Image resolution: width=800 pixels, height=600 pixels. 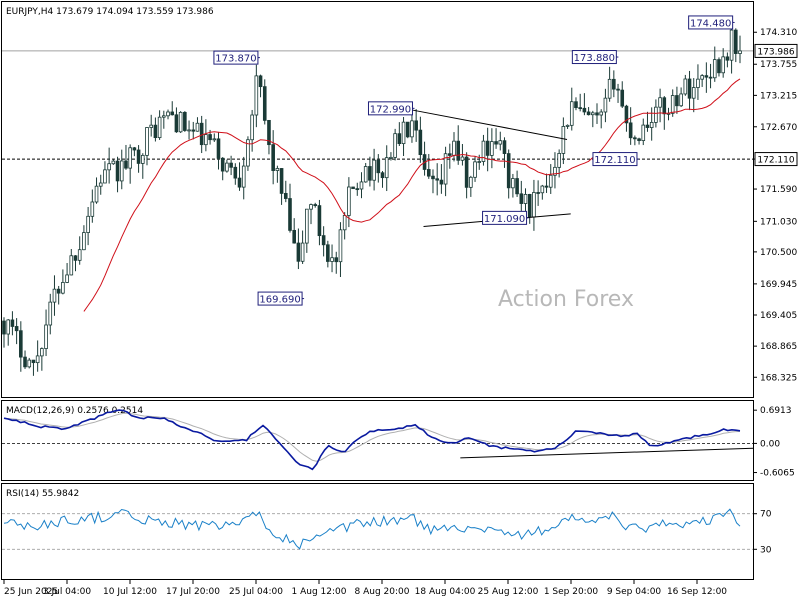 I want to click on rsi-axis: 70 30, so click(x=762, y=532).